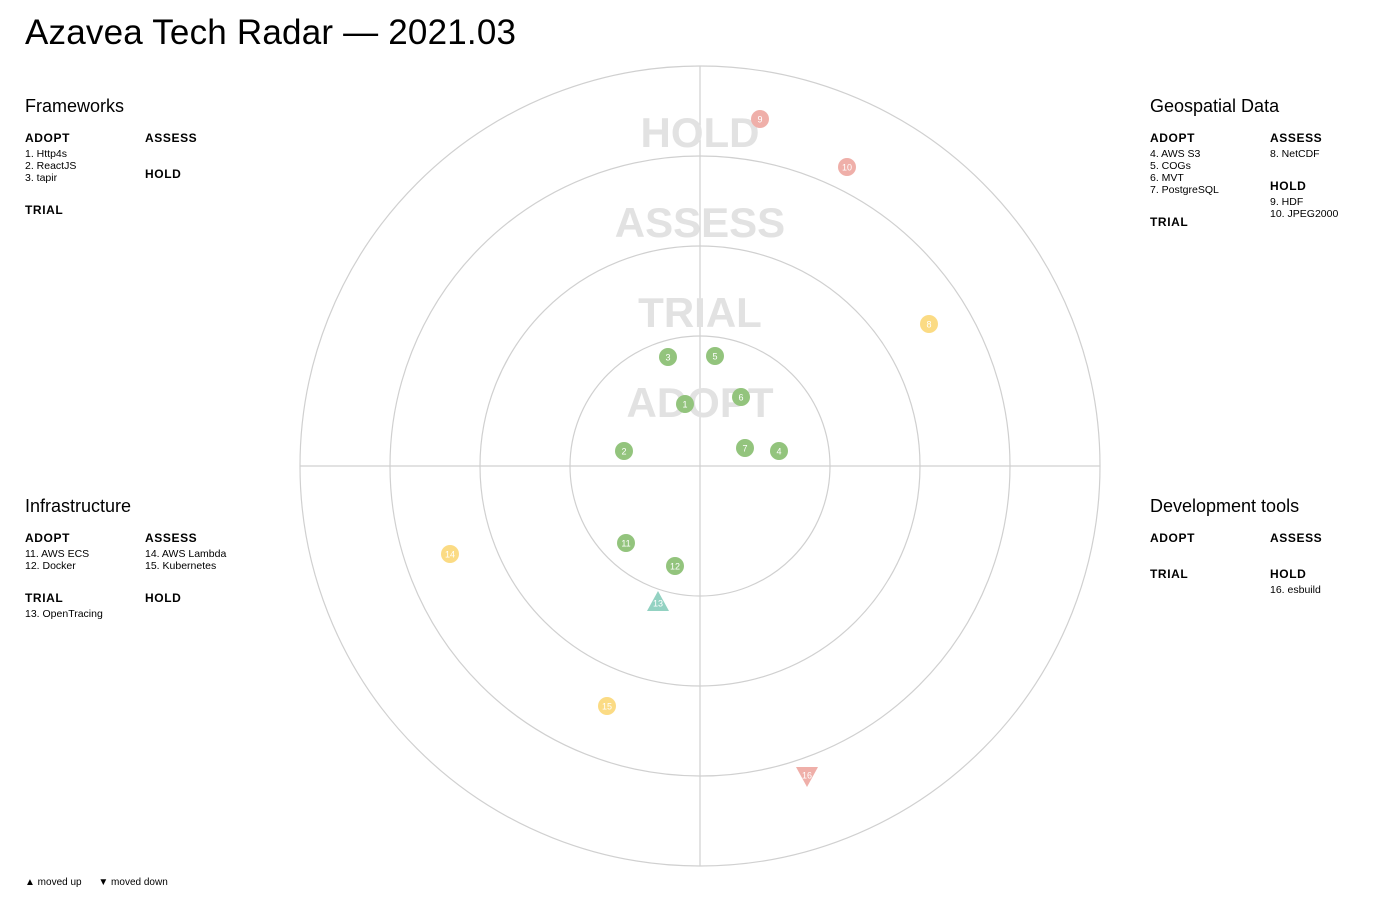 The image size is (1380, 906). I want to click on ring-item: 14. AWS Lambda, so click(186, 554).